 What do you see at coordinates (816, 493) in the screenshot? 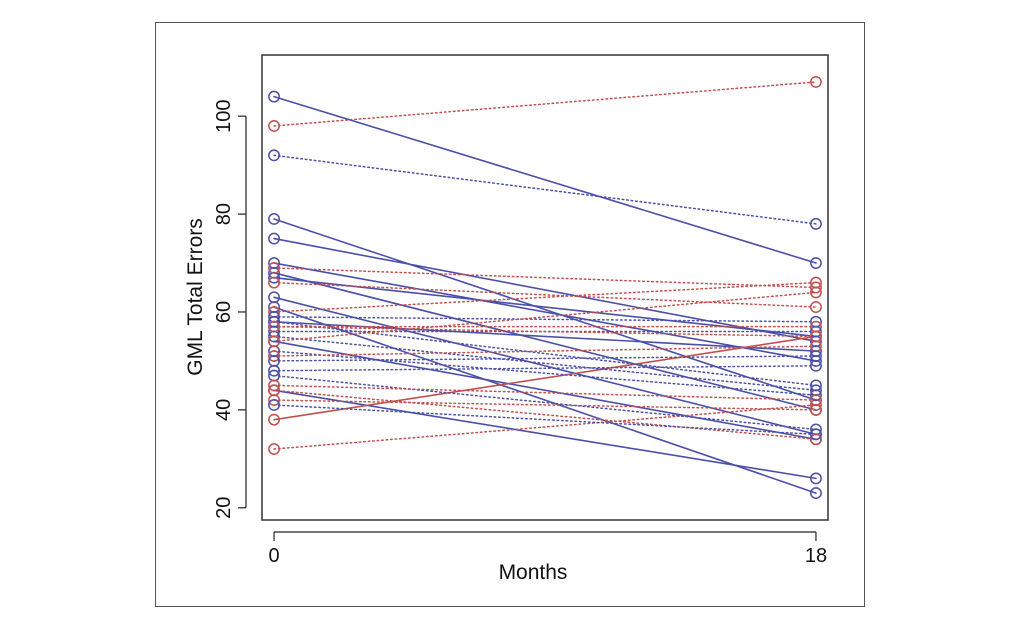
I see `data-point-10-followup` at bounding box center [816, 493].